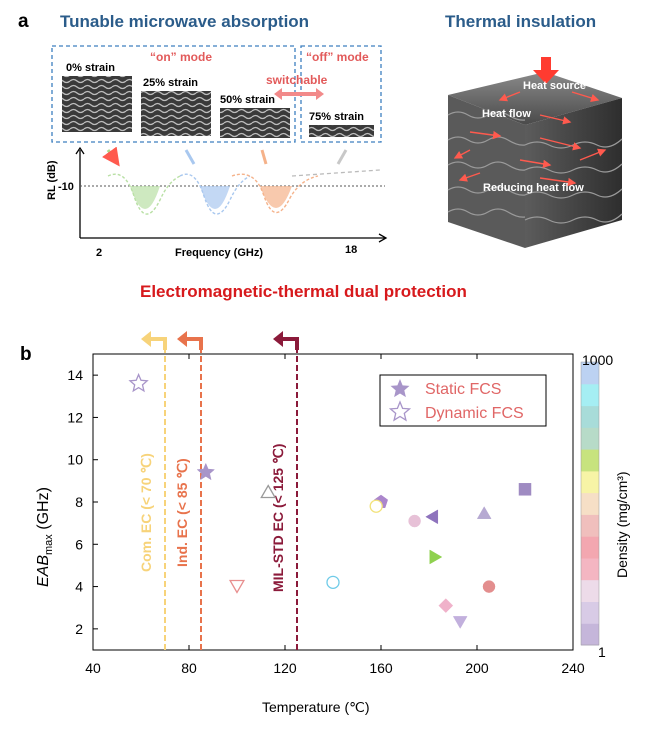 The image size is (648, 738). I want to click on colorbar-max-label: 1000, so click(597, 360).